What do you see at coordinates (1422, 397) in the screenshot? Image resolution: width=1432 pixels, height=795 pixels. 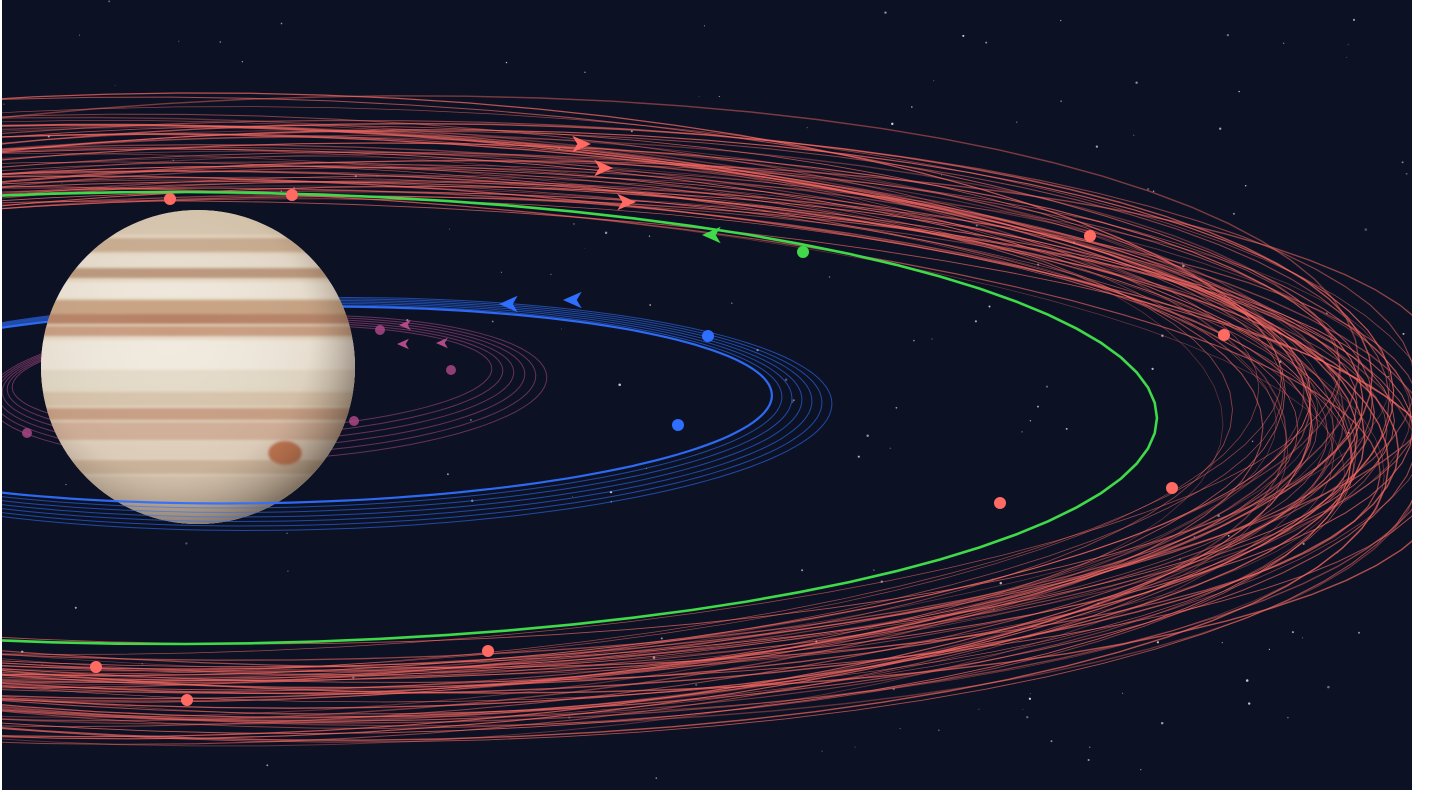 I see `page-right-margin` at bounding box center [1422, 397].